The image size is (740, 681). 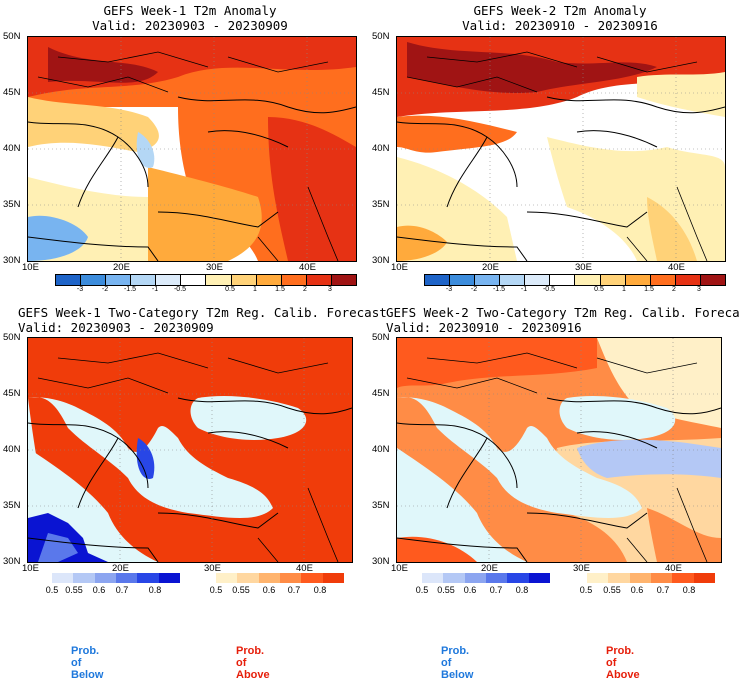 I want to click on map-week1-anomaly, so click(x=192, y=149).